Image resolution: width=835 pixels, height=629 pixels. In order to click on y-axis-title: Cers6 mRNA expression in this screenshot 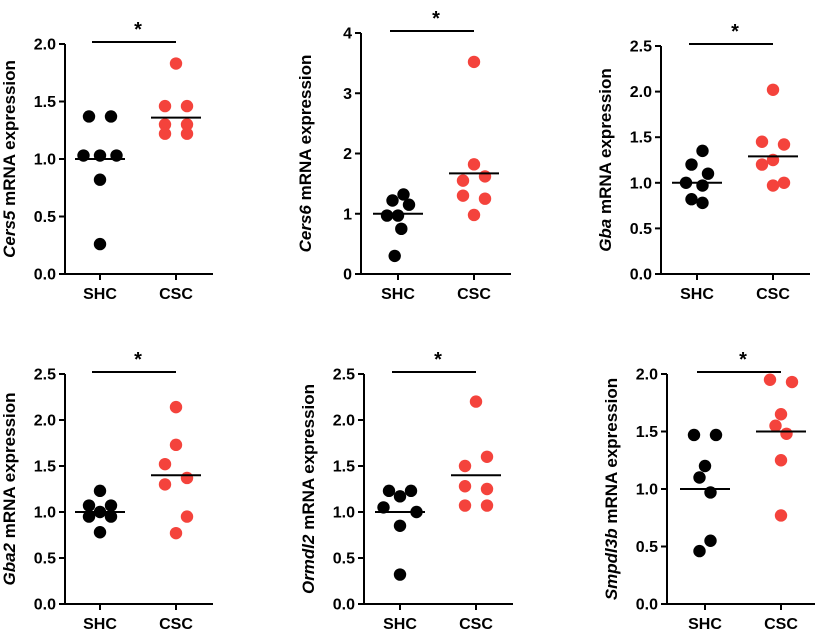, I will do `click(305, 154)`.